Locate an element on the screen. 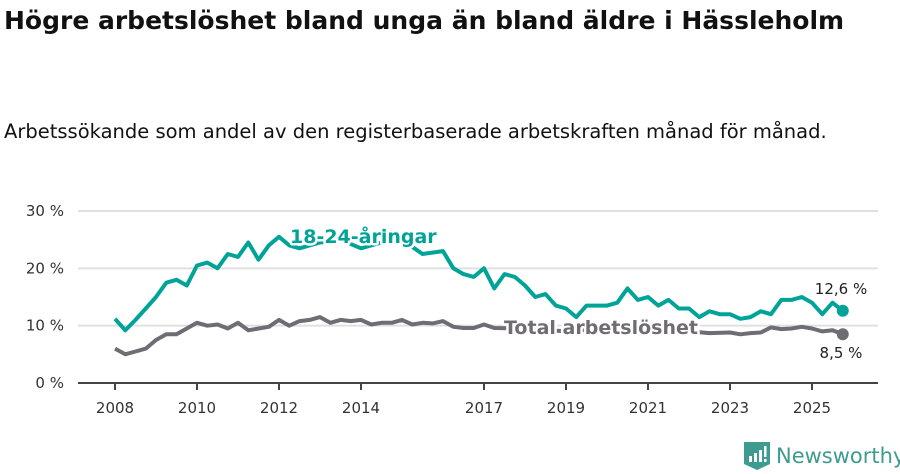 This screenshot has height=474, width=900. brand-name: Newsworthy is located at coordinates (838, 456).